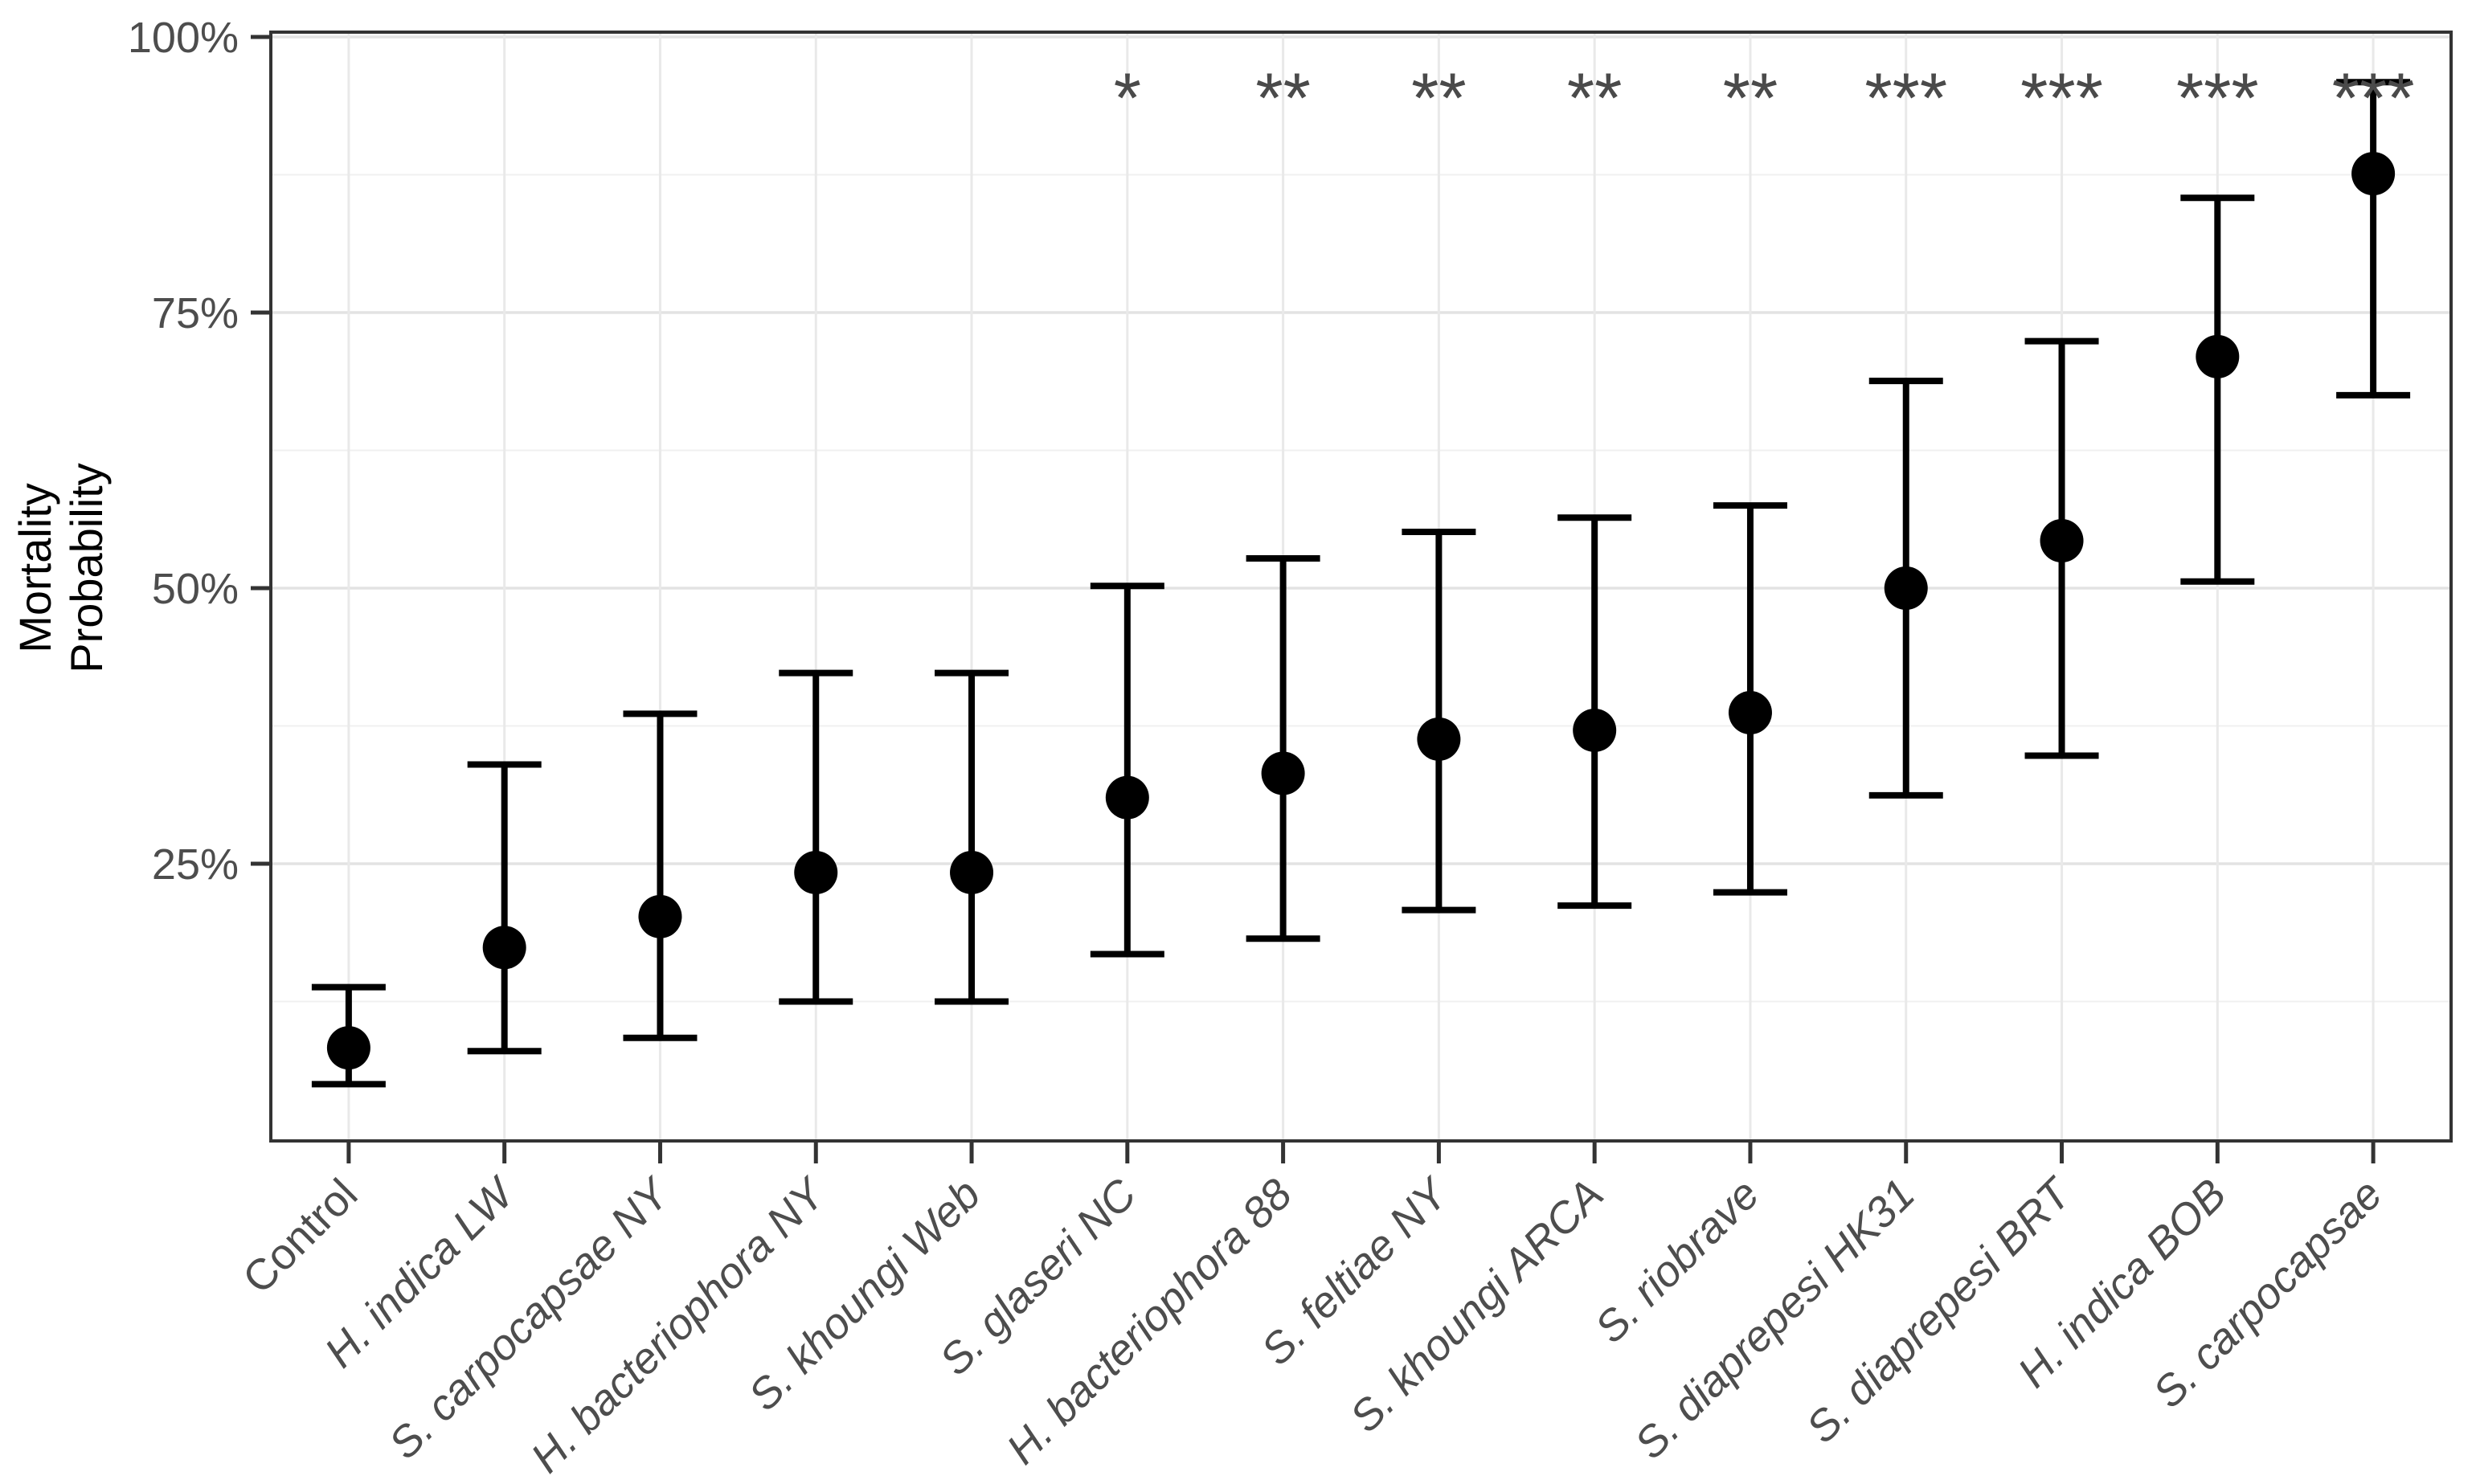 The height and width of the screenshot is (1484, 2476). I want to click on y-axis-title-line2: Probability, so click(86, 568).